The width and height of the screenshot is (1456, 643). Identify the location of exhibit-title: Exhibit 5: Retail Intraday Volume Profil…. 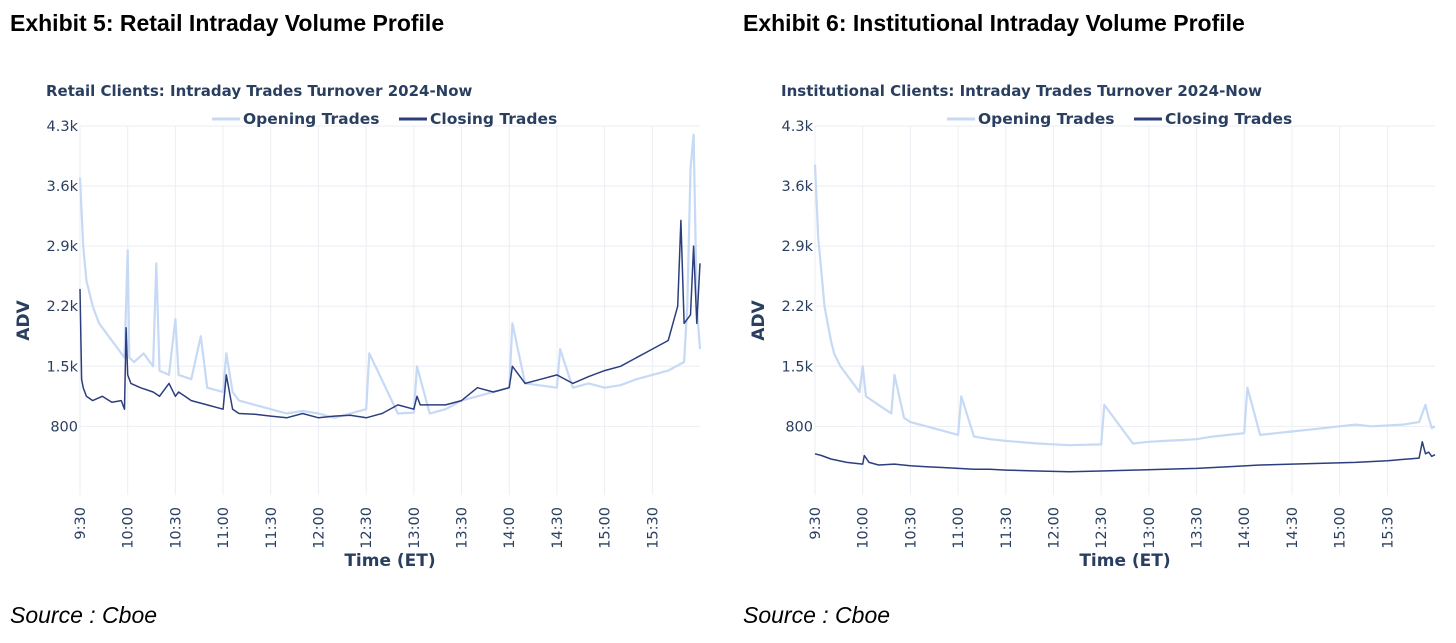
(227, 23).